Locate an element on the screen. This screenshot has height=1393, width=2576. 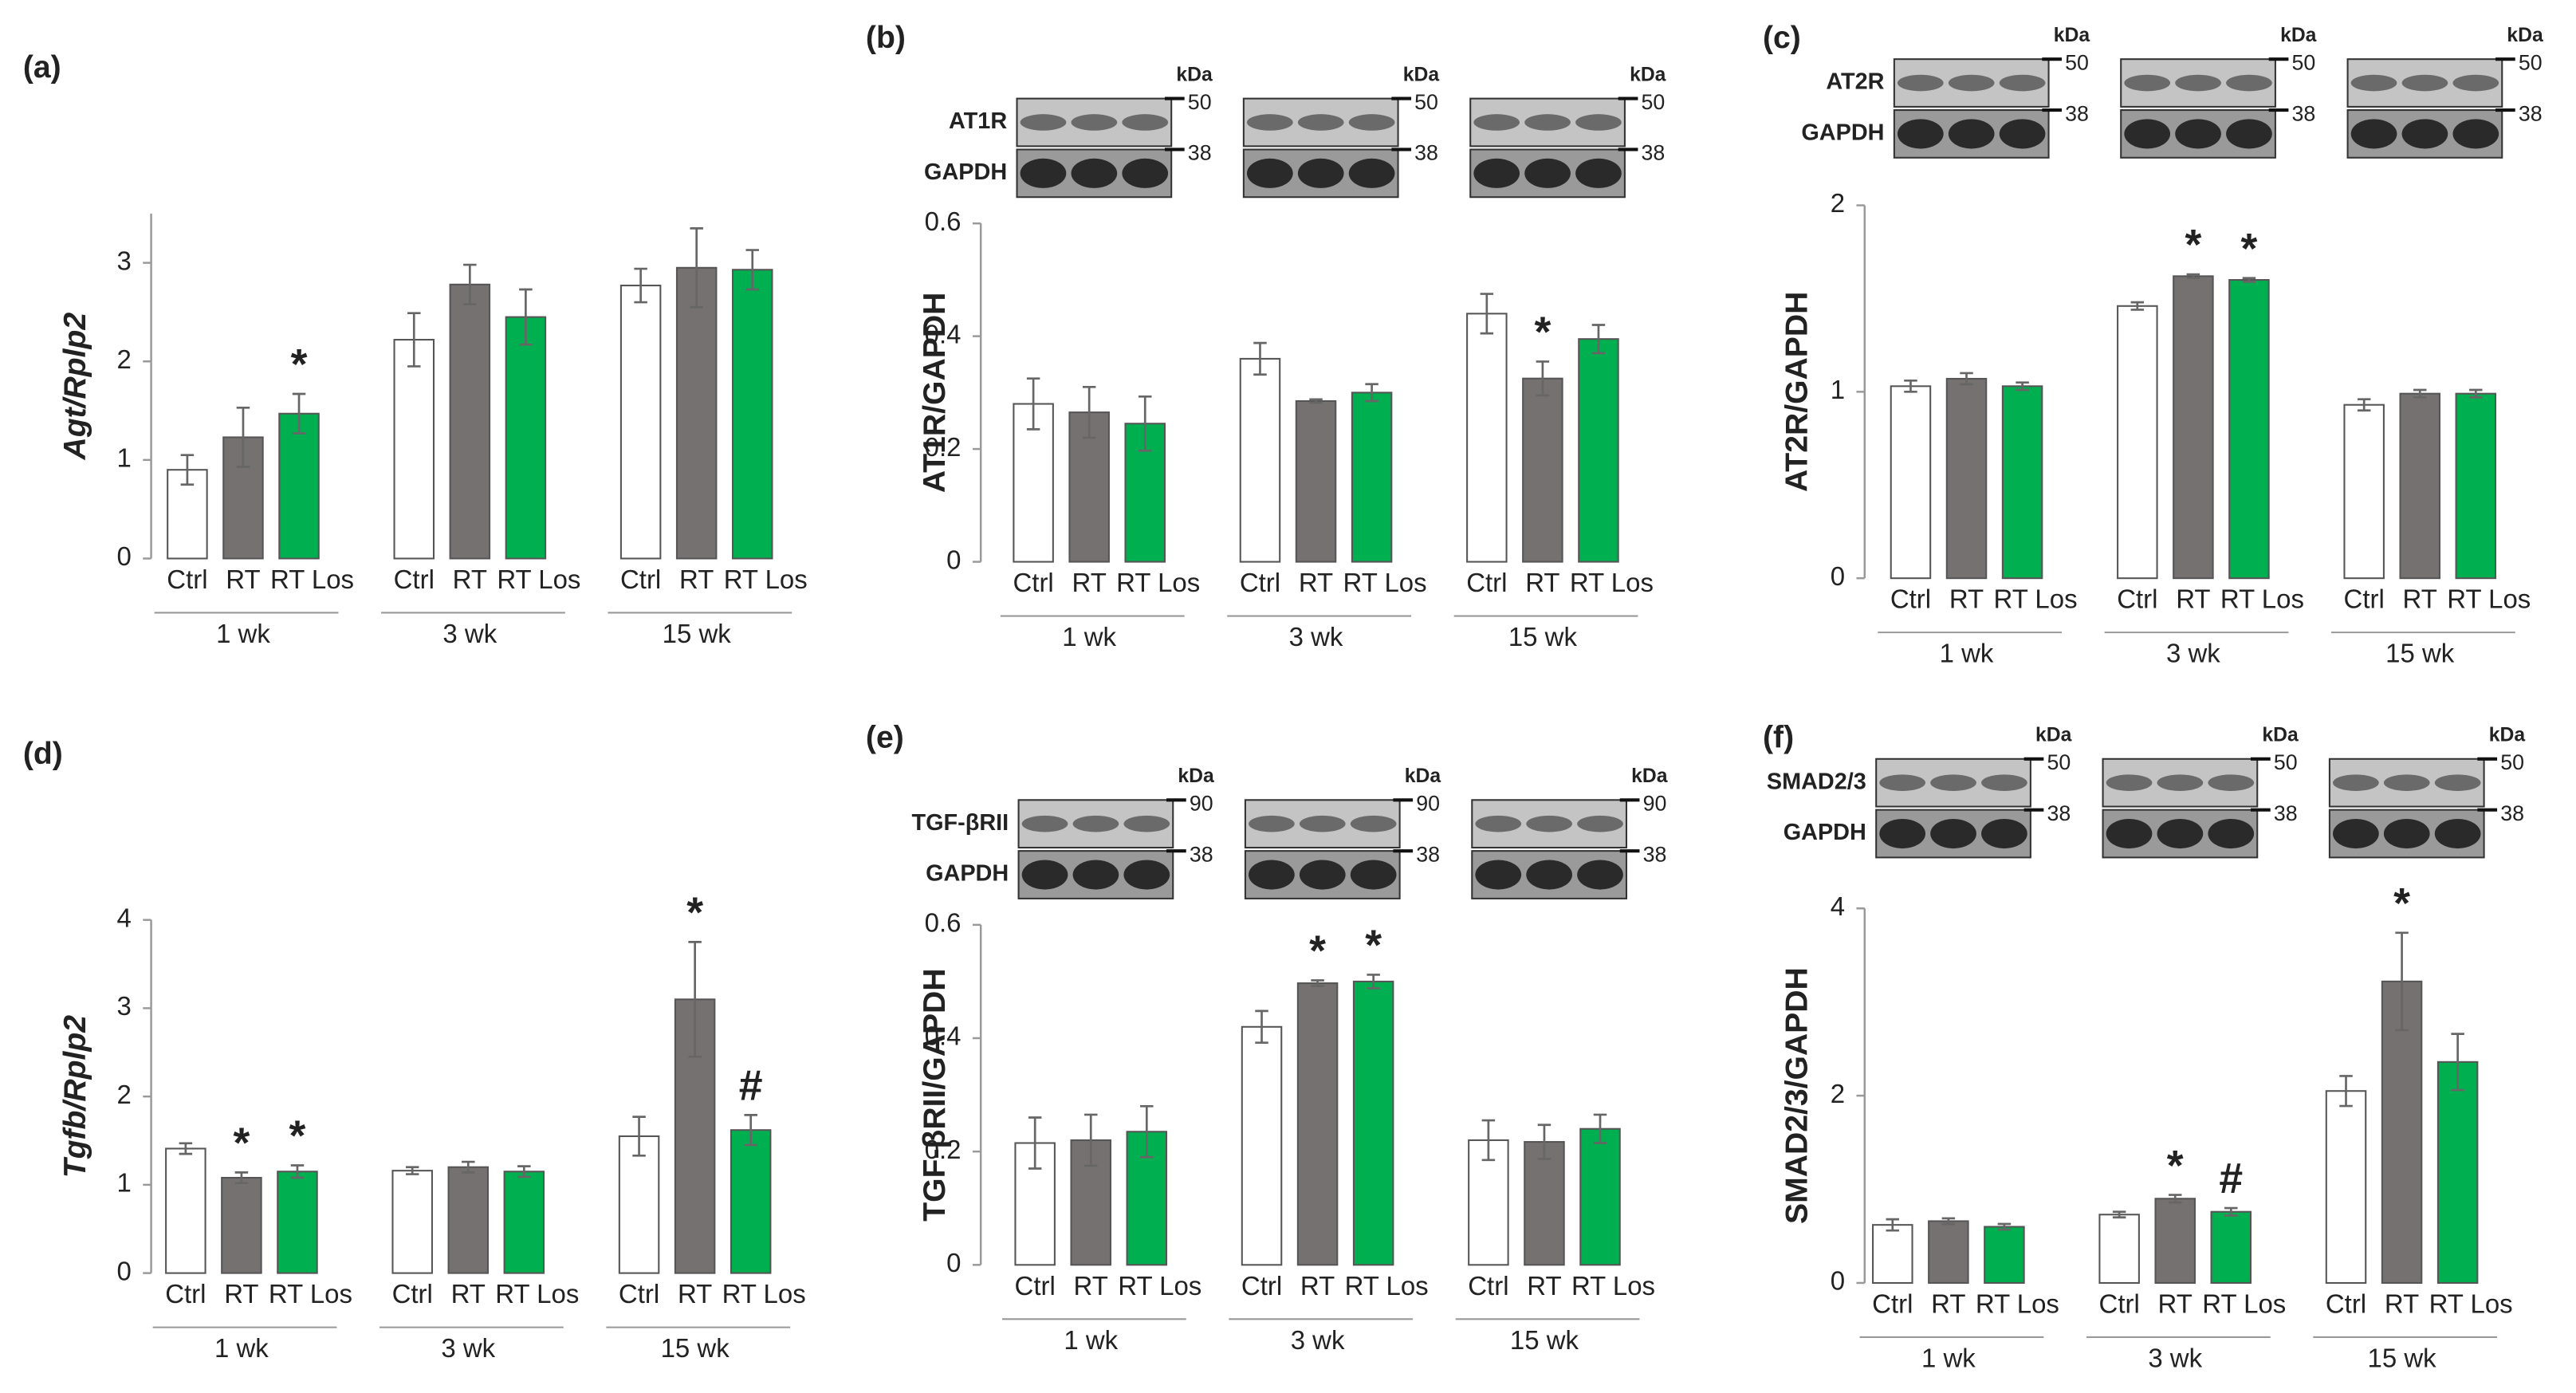
y-tick-label: 2 is located at coordinates (1838, 203).